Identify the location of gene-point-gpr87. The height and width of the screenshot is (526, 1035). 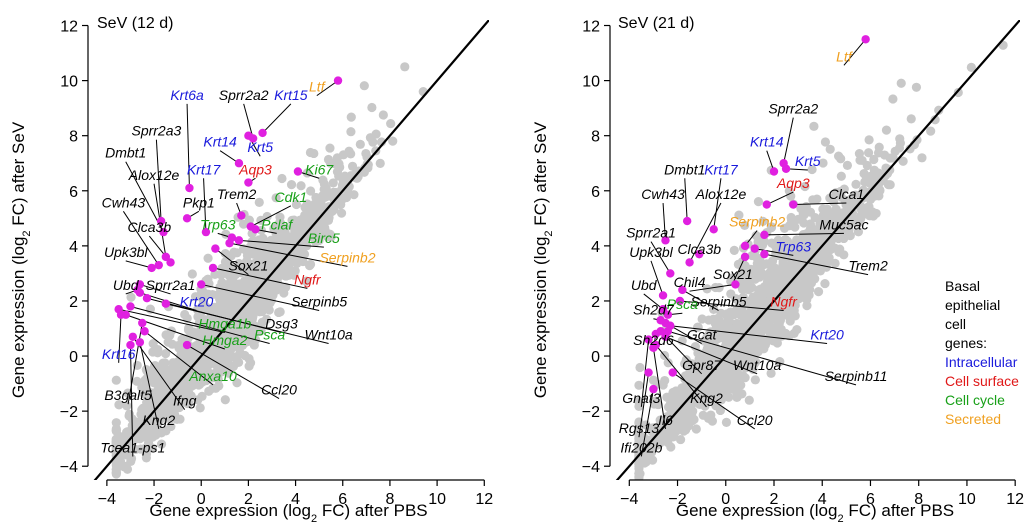
(660, 331).